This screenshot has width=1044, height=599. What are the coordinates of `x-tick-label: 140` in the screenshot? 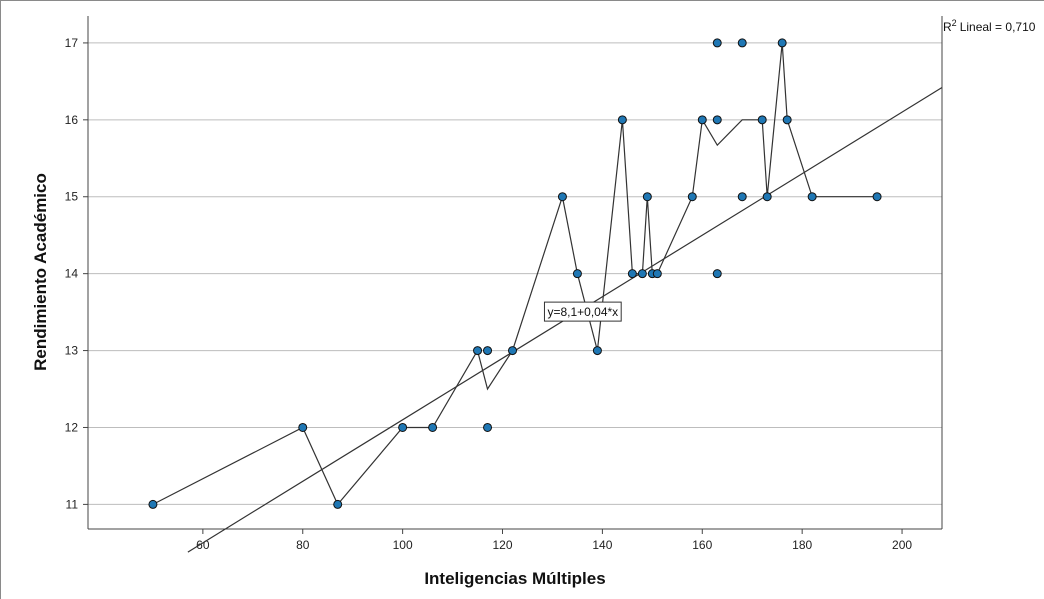 It's located at (602, 545).